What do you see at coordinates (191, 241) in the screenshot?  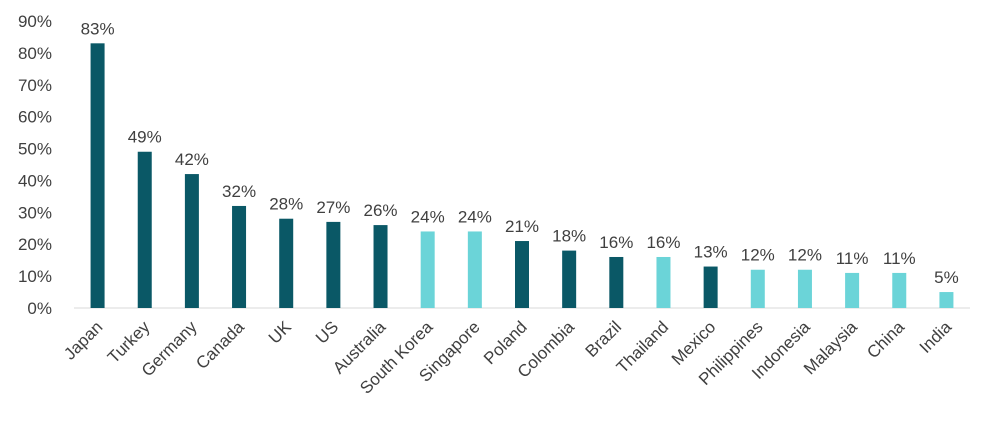 I see `bar-germany` at bounding box center [191, 241].